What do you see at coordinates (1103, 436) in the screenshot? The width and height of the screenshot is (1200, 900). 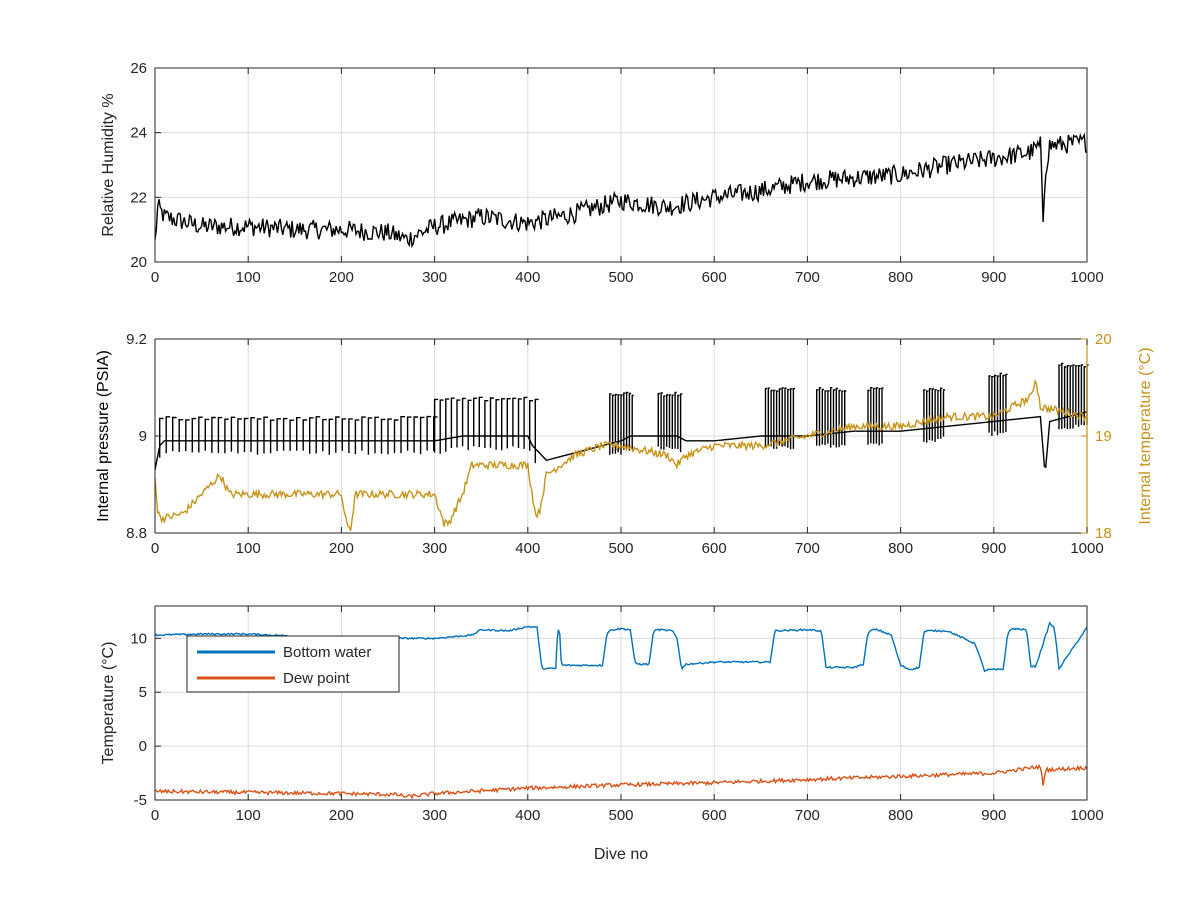 I see `y2-tick-label: 19` at bounding box center [1103, 436].